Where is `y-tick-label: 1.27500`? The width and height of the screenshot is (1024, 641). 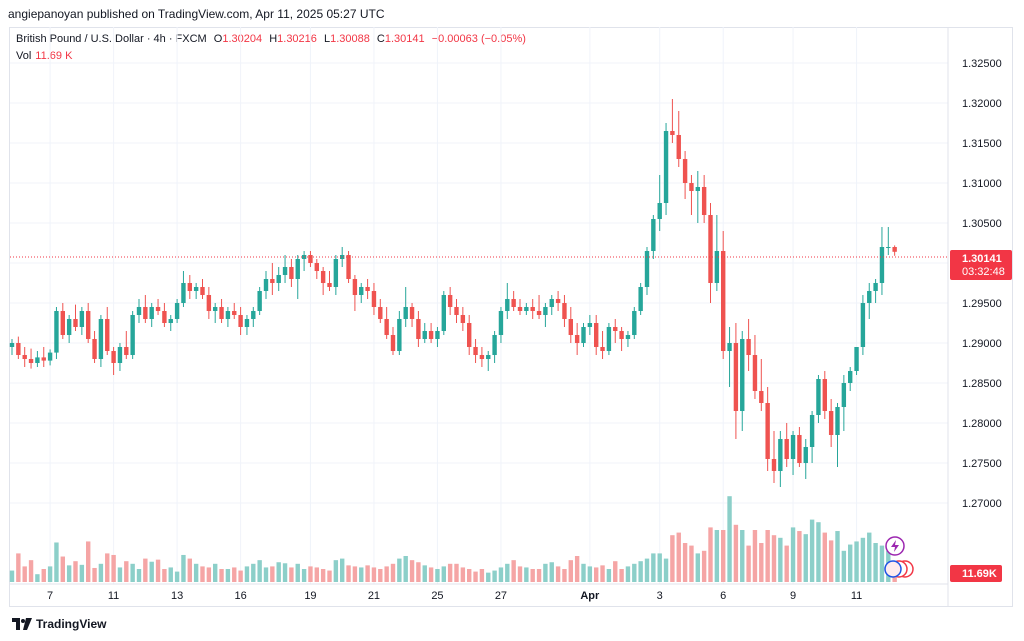
y-tick-label: 1.27500 is located at coordinates (982, 464).